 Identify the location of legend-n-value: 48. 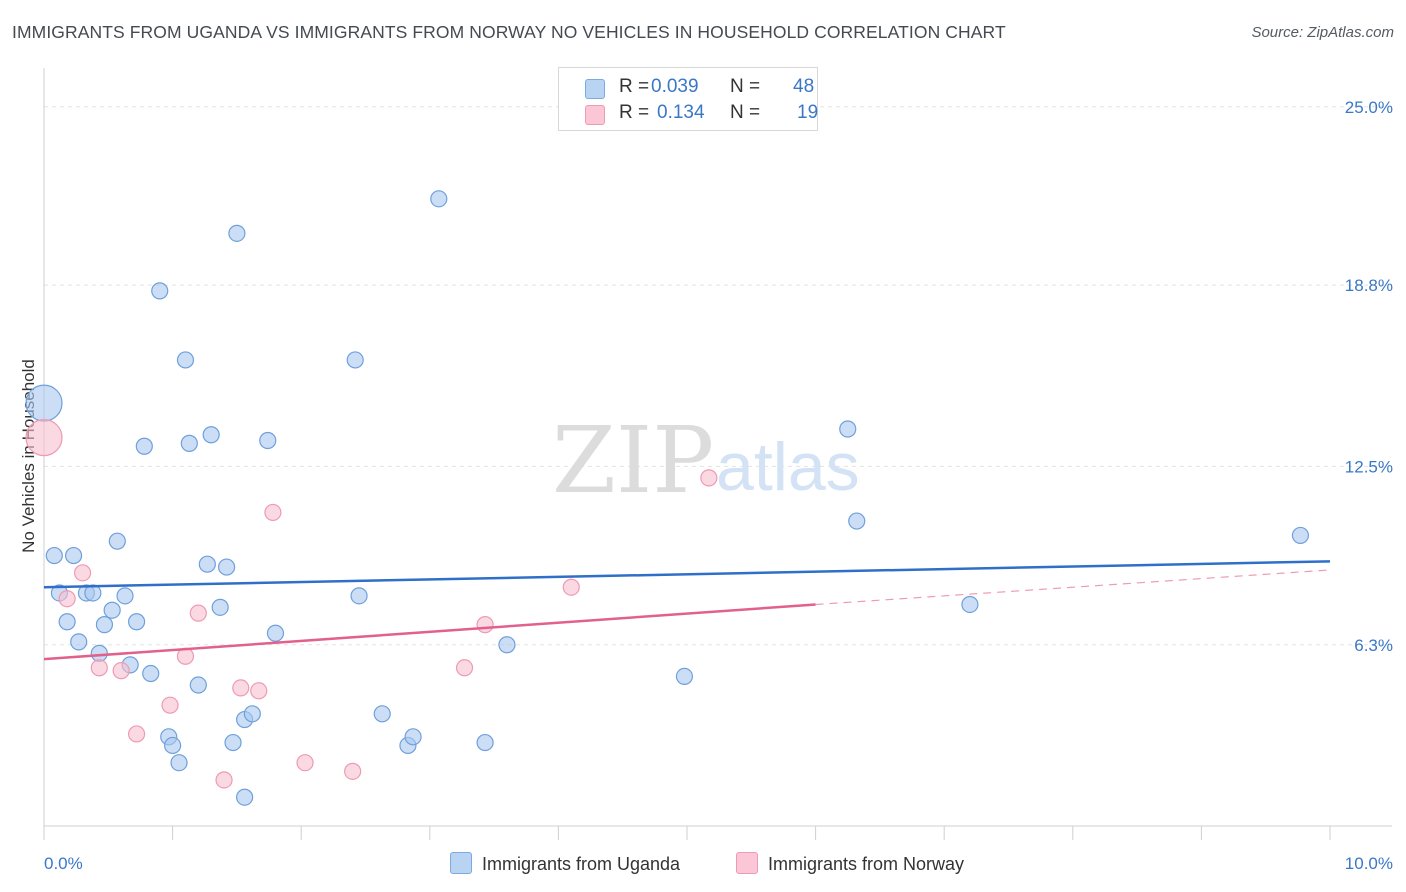
(804, 86).